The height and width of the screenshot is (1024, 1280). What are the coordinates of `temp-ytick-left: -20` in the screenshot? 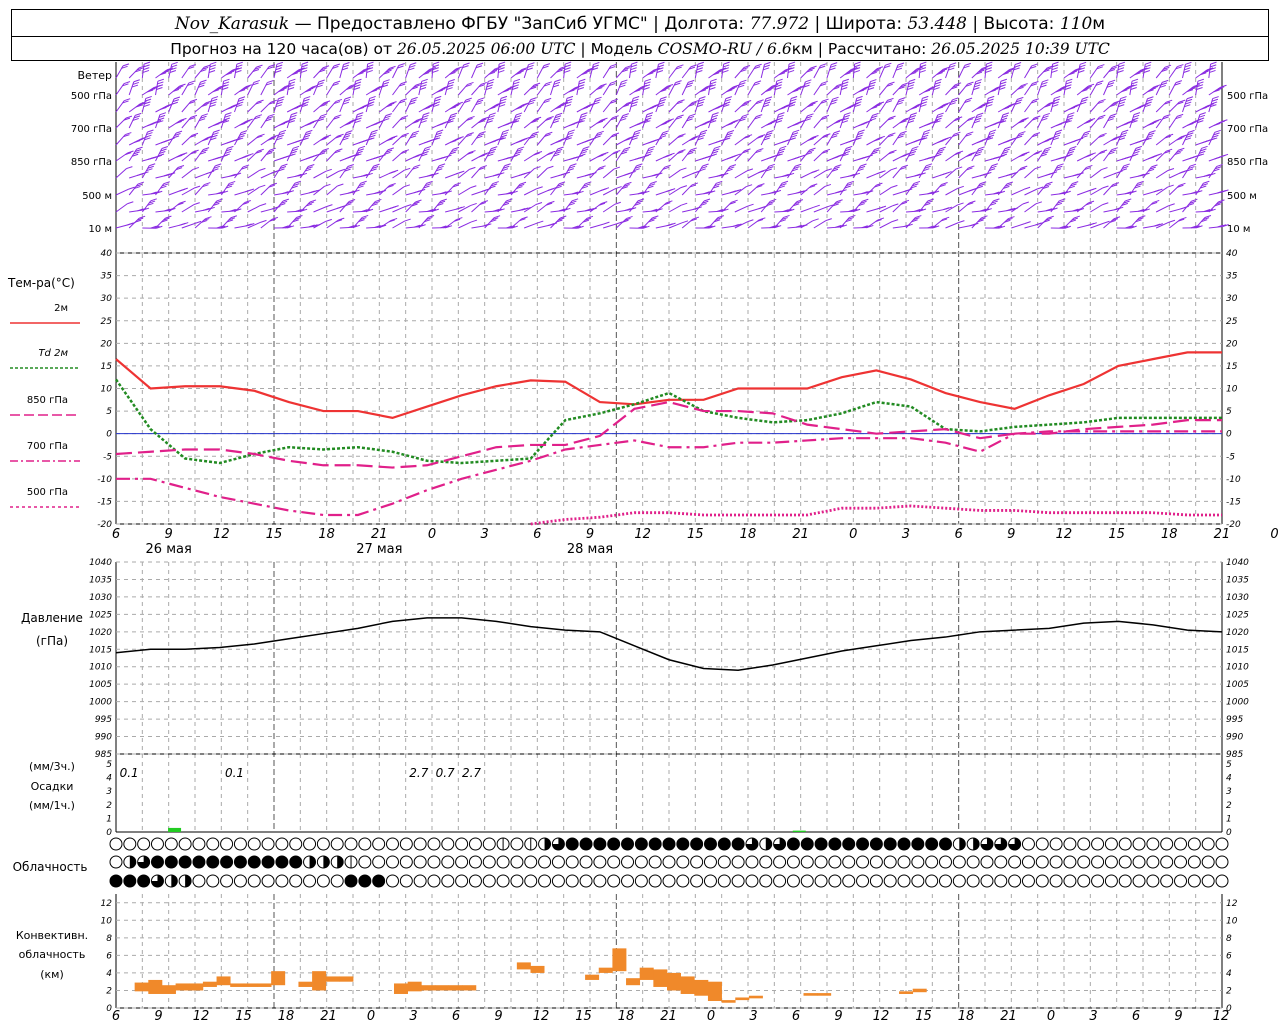 It's located at (104, 525).